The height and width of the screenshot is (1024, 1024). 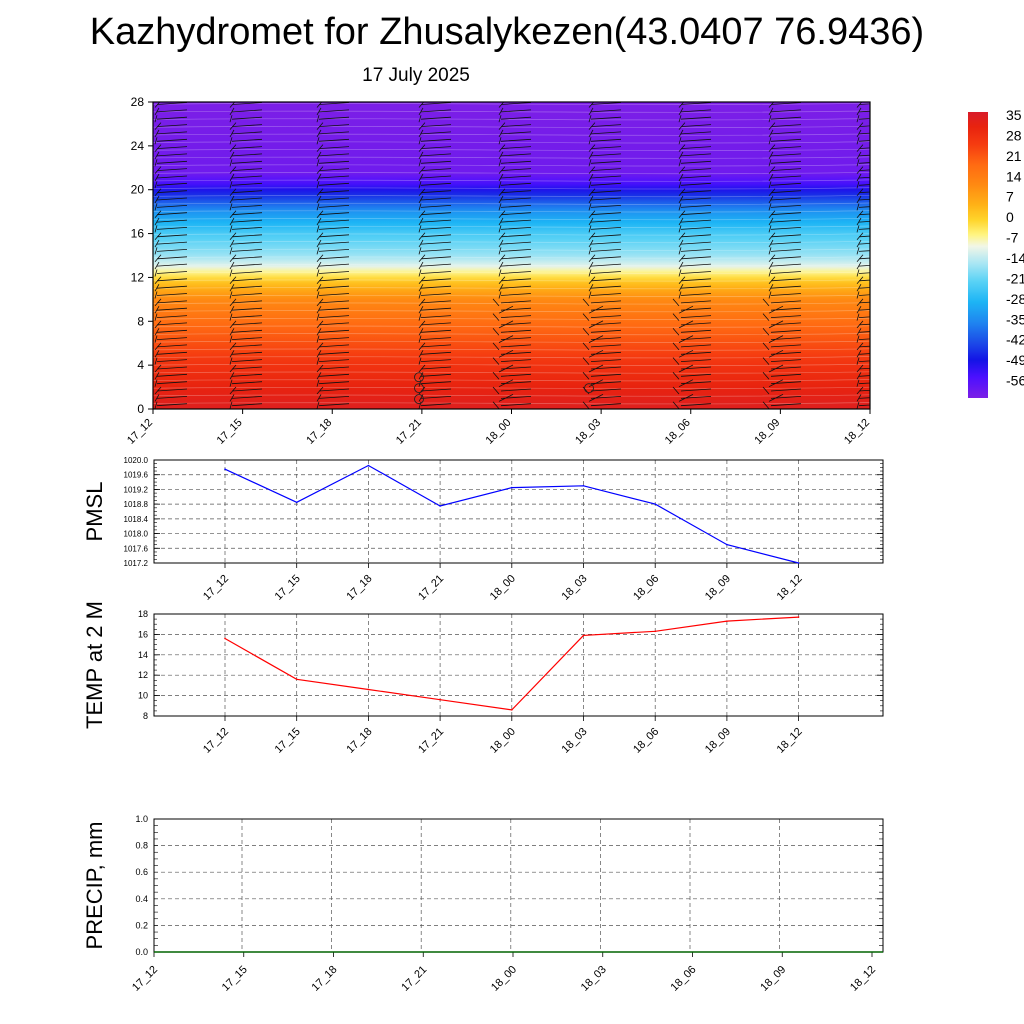 What do you see at coordinates (216, 741) in the screenshot?
I see `x-tick-label: 17_12` at bounding box center [216, 741].